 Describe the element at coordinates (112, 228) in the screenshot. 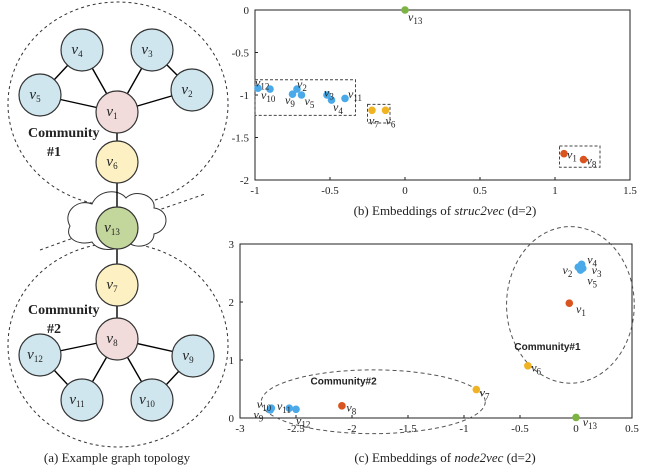

I see `node-label: v13` at that location.